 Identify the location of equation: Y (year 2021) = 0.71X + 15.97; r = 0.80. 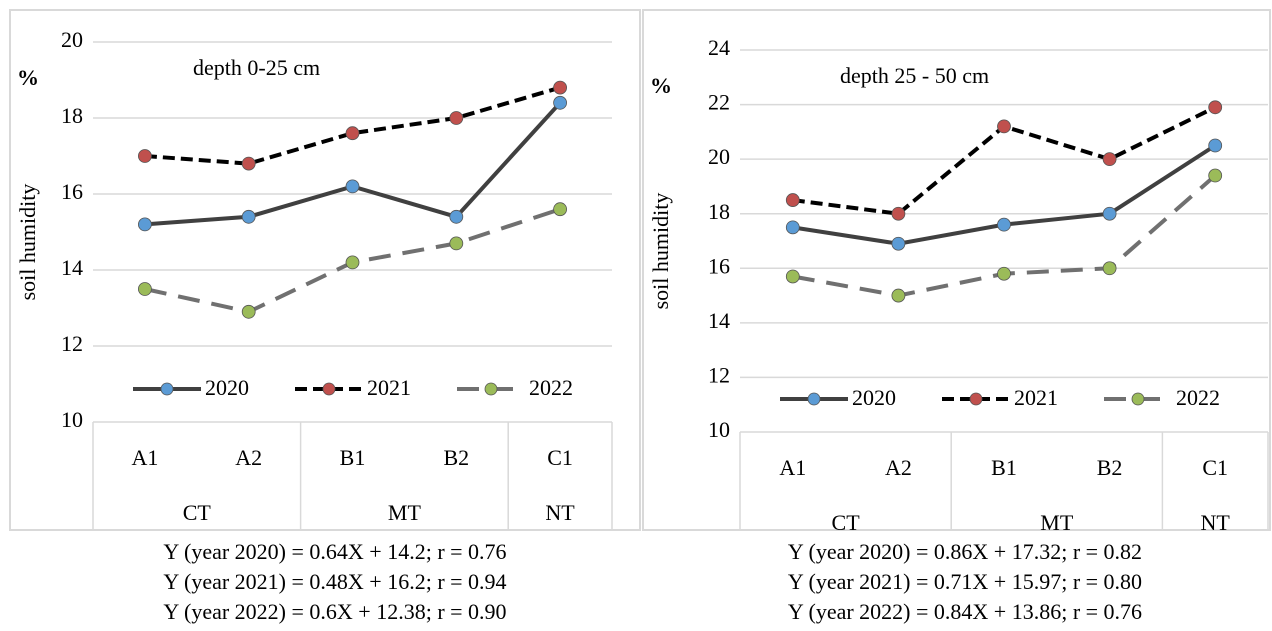
(965, 581).